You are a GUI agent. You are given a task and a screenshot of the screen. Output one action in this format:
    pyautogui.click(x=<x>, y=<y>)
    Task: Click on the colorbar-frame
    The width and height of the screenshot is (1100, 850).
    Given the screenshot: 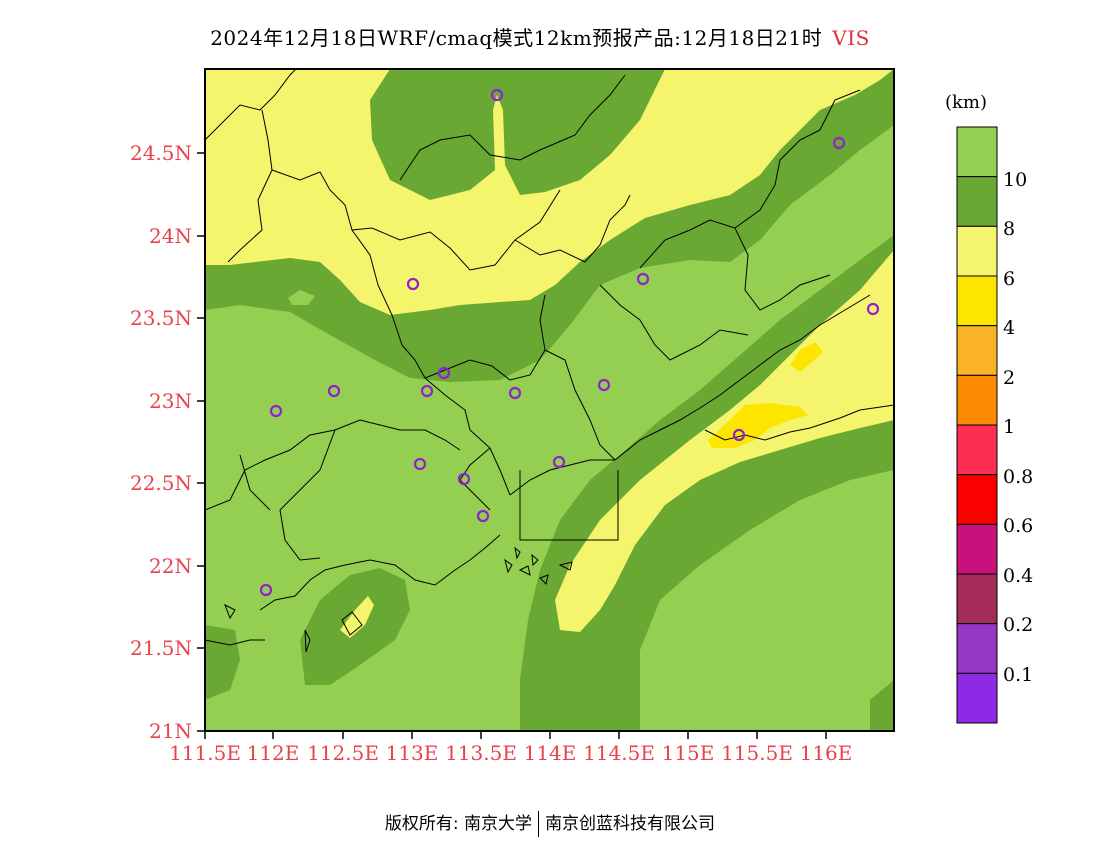 What is the action you would take?
    pyautogui.click(x=977, y=425)
    